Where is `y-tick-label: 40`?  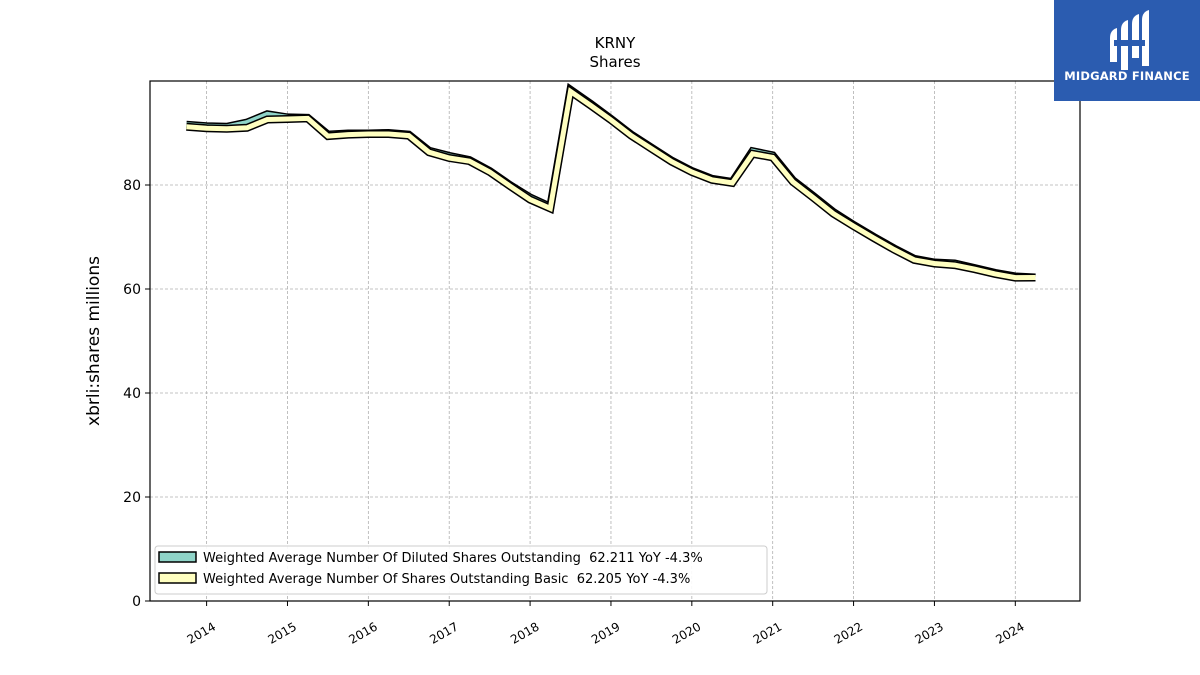
y-tick-label: 40 is located at coordinates (132, 394).